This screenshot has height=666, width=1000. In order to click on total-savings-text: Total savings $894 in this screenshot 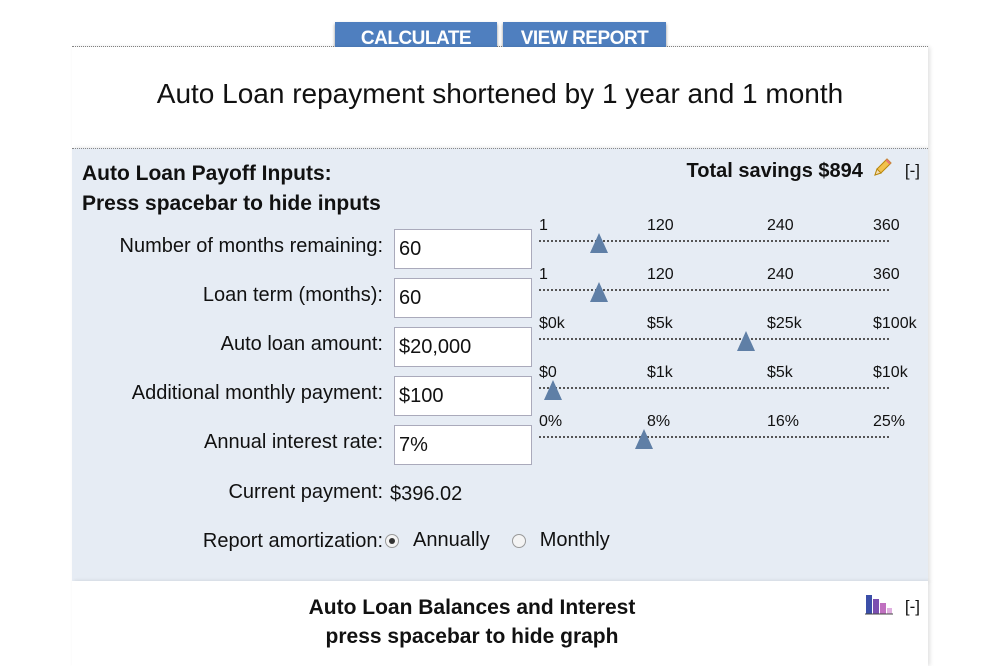, I will do `click(774, 170)`.